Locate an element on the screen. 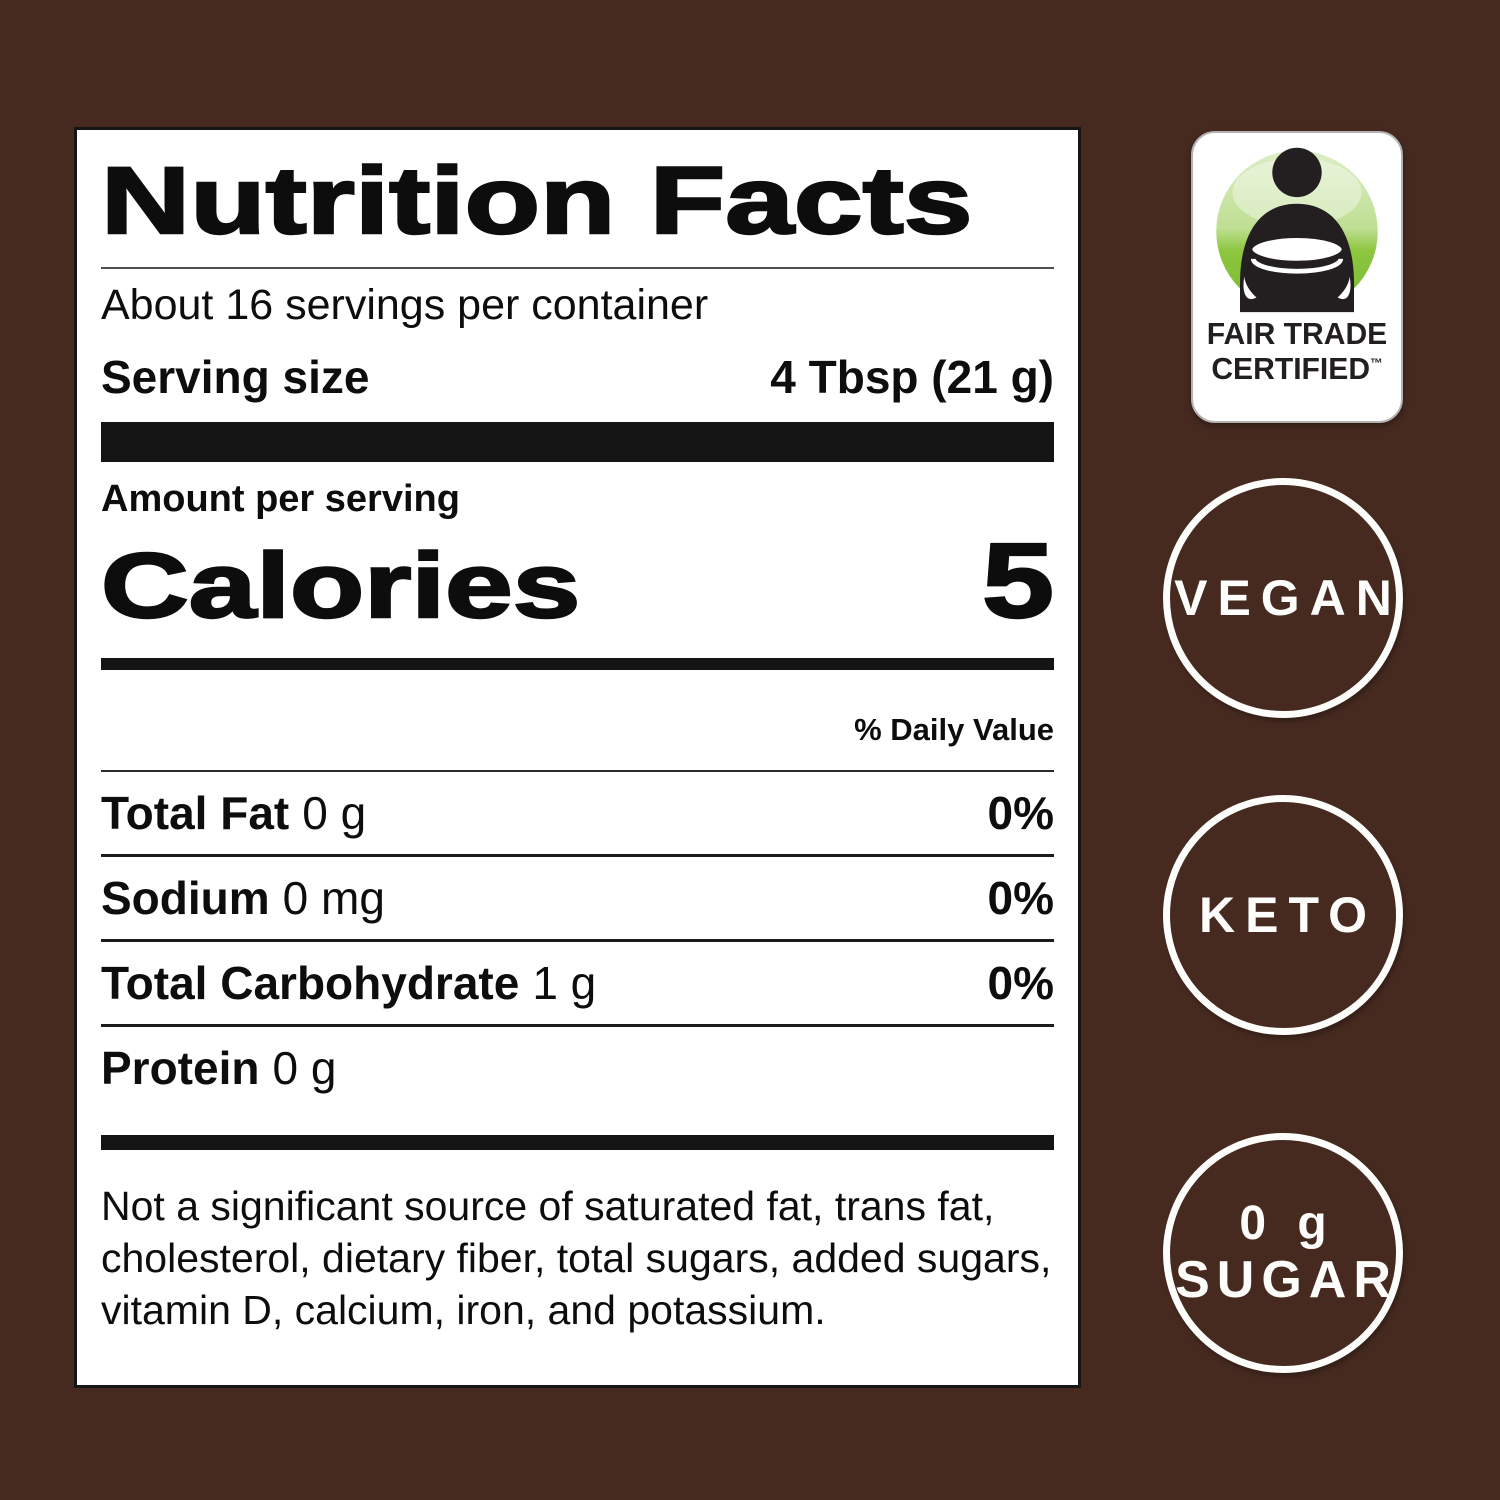 The width and height of the screenshot is (1500, 1500). thick-divider-bottom is located at coordinates (577, 1142).